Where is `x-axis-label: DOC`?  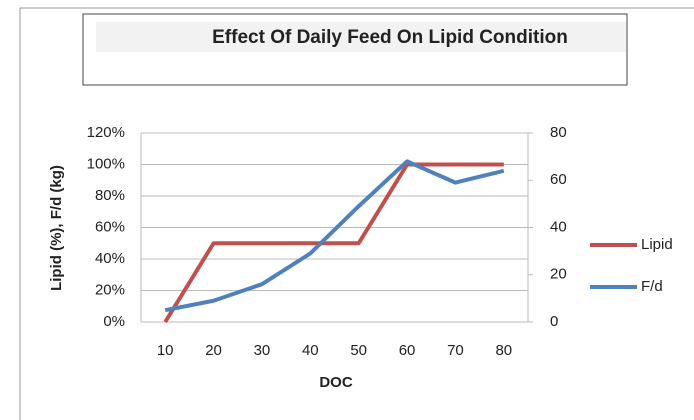
x-axis-label: DOC is located at coordinates (336, 382).